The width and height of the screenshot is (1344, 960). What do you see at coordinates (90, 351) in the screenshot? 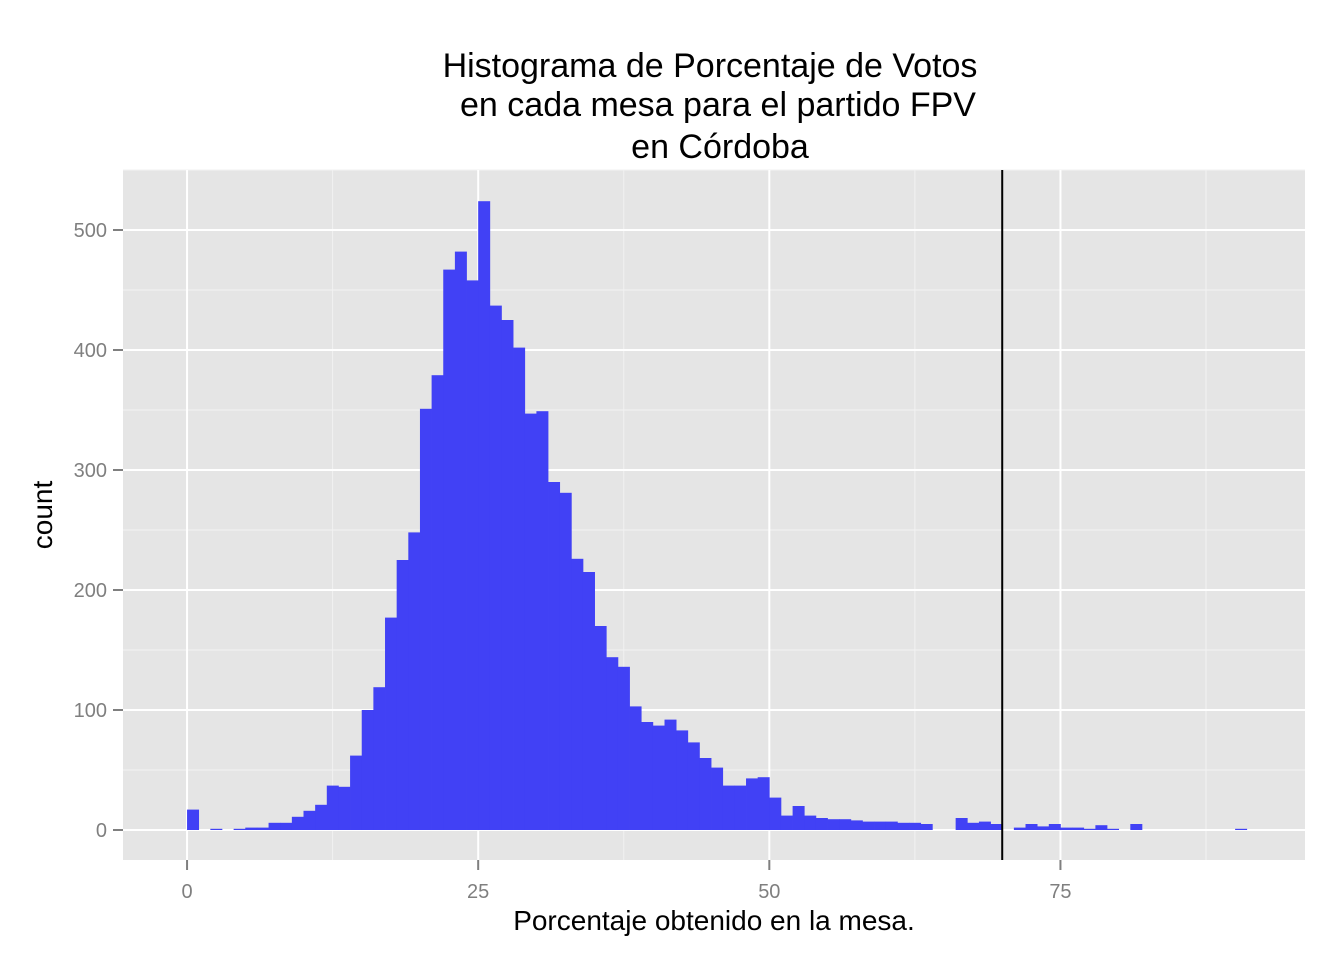
I see `y-tick-label: 400` at bounding box center [90, 351].